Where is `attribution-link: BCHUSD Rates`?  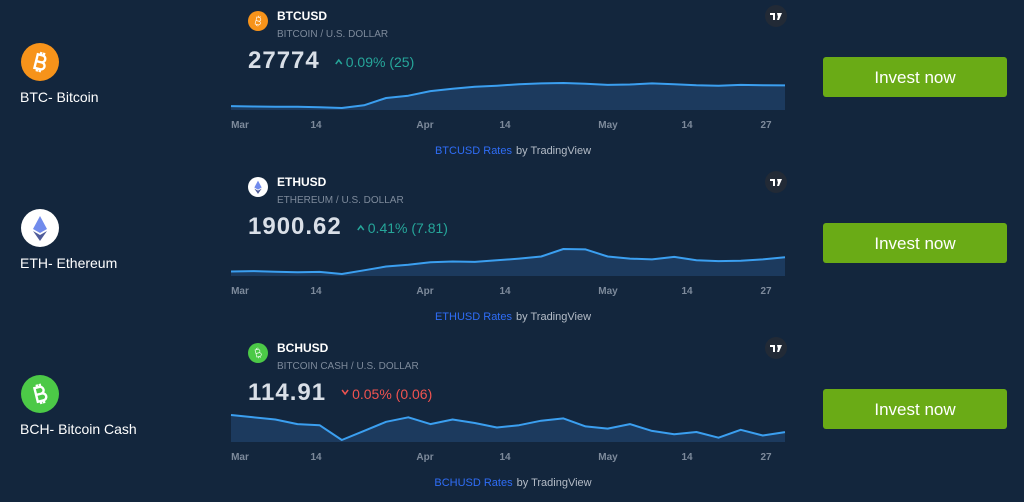
attribution-link: BCHUSD Rates is located at coordinates (473, 483).